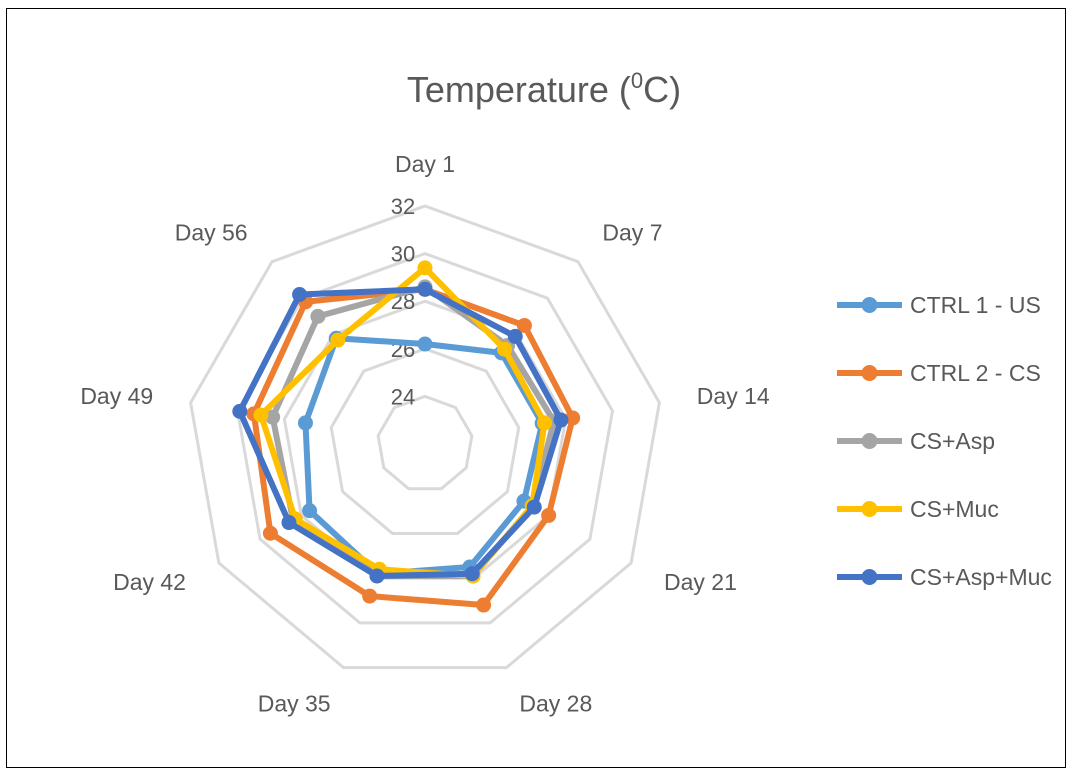 The height and width of the screenshot is (768, 1075). What do you see at coordinates (116, 396) in the screenshot?
I see `category-label: Day 49` at bounding box center [116, 396].